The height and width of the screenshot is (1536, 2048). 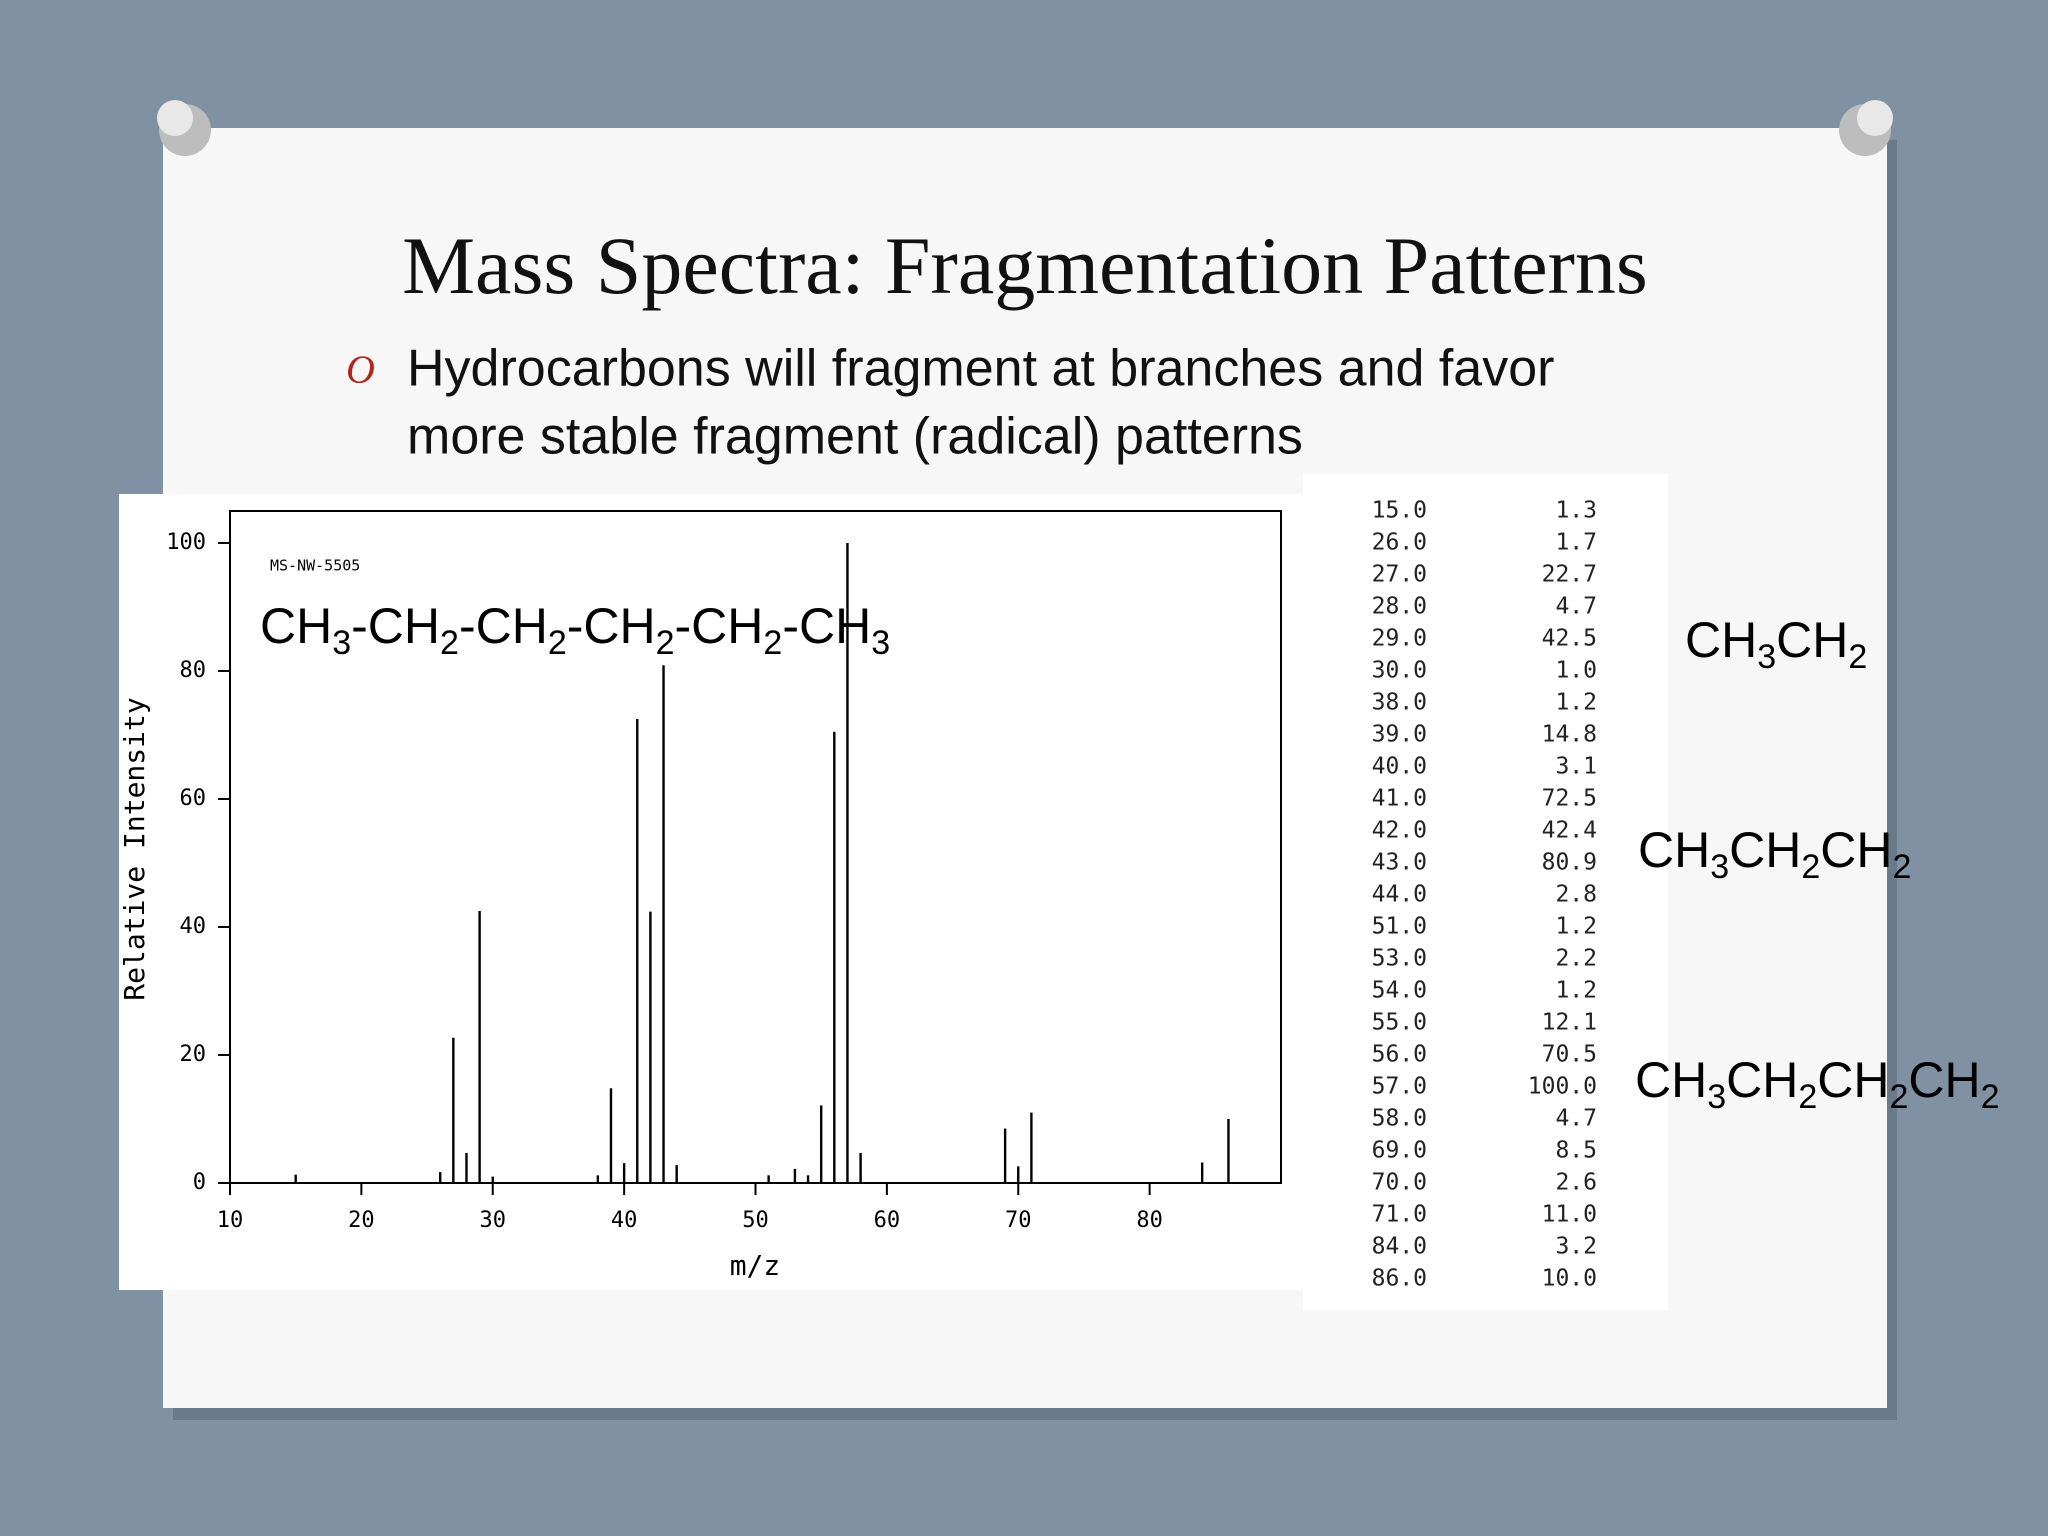 What do you see at coordinates (1774, 854) in the screenshot?
I see `fragment-label: CH3CH2CH2` at bounding box center [1774, 854].